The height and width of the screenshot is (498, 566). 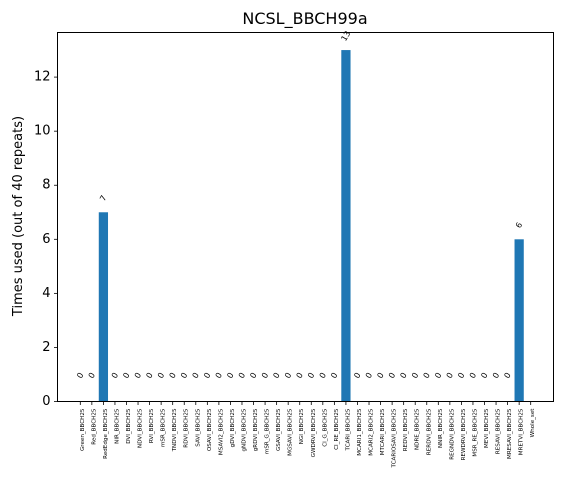 What do you see at coordinates (415, 375) in the screenshot?
I see `value-label-NDRE_BBCH25: 0` at bounding box center [415, 375].